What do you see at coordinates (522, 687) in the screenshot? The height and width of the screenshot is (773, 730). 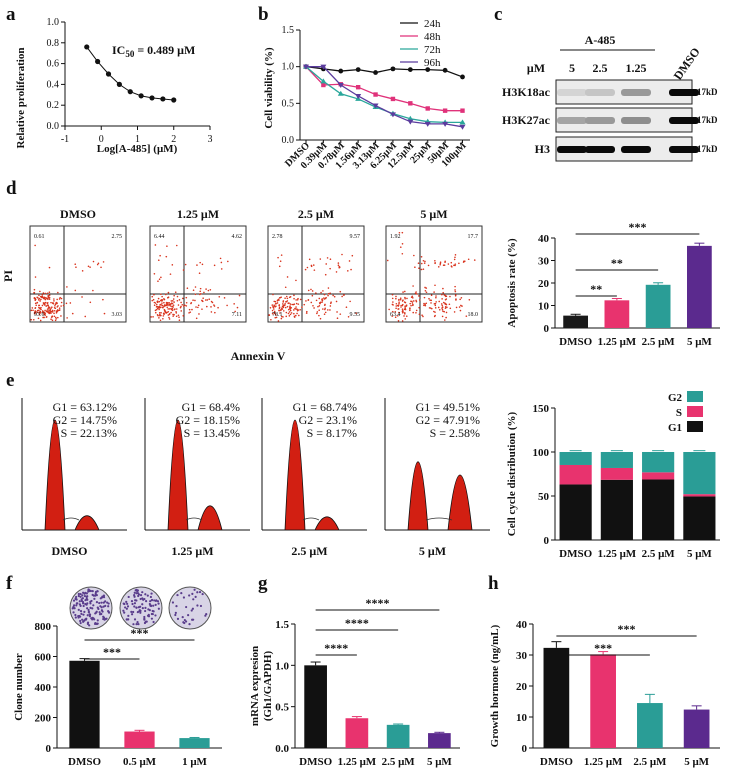 I see `h-y-tick-label: 20` at bounding box center [522, 687].